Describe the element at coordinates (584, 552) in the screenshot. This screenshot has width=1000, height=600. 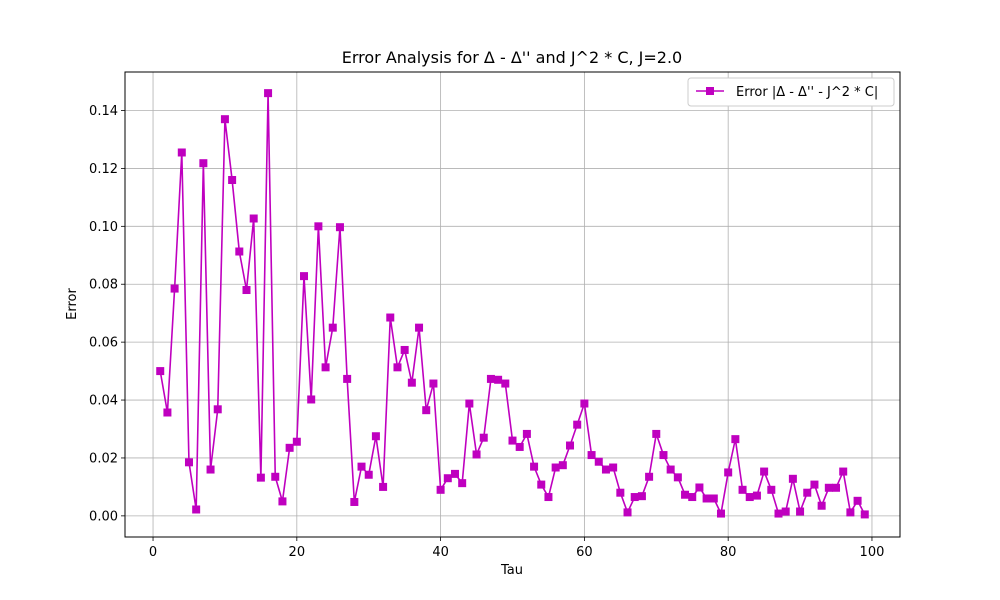
I see `x-tick-label: 60` at that location.